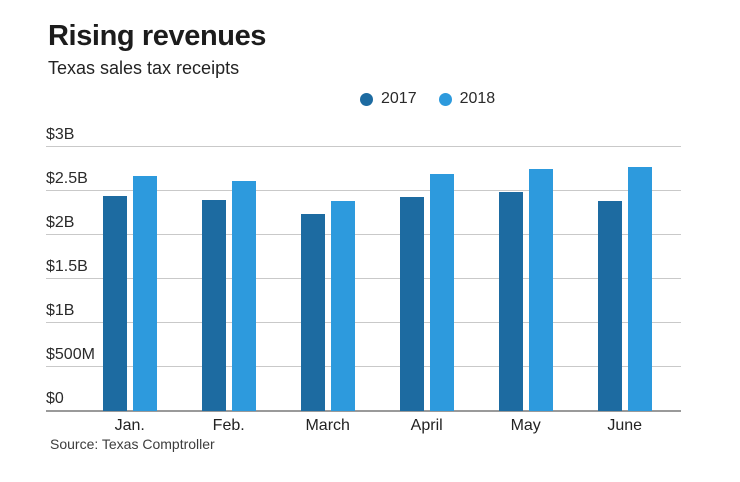 Image resolution: width=740 pixels, height=482 pixels. What do you see at coordinates (363, 234) in the screenshot?
I see `gridline-$2B` at bounding box center [363, 234].